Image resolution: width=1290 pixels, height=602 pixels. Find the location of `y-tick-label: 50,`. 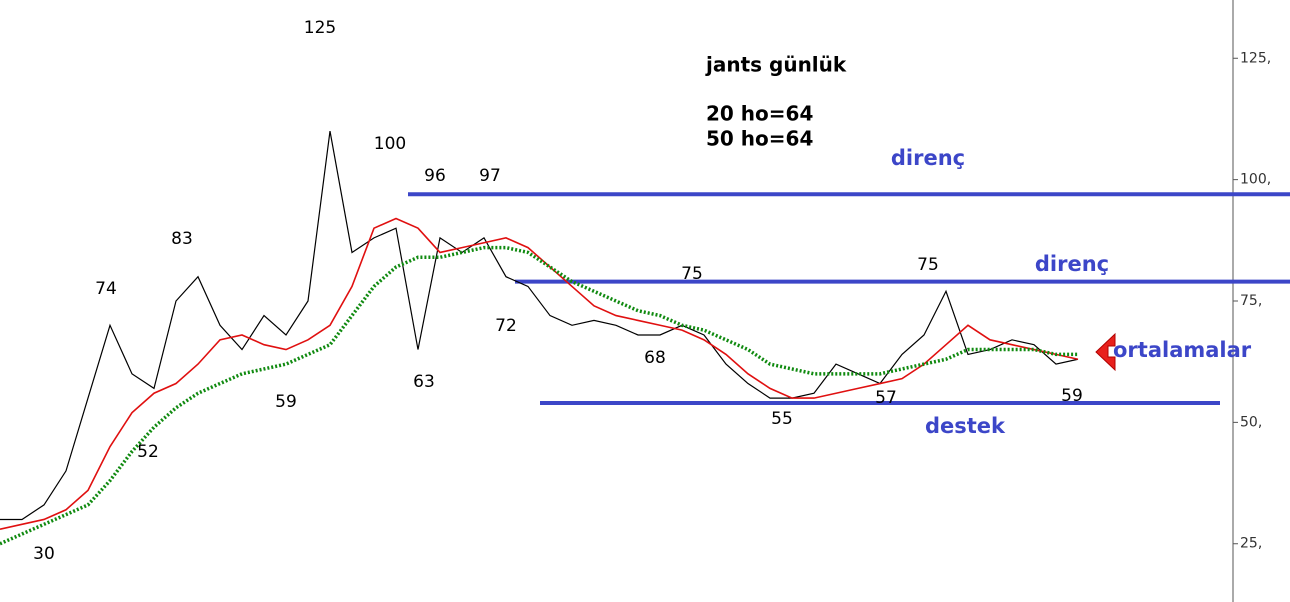

y-tick-label: 50, is located at coordinates (1251, 422).